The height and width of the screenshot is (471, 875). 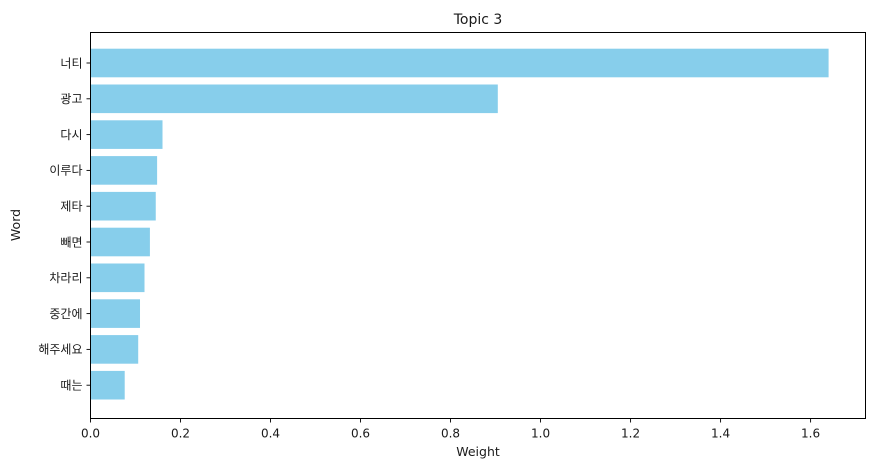 What do you see at coordinates (630, 434) in the screenshot?
I see `x-tick-label: 1.2` at bounding box center [630, 434].